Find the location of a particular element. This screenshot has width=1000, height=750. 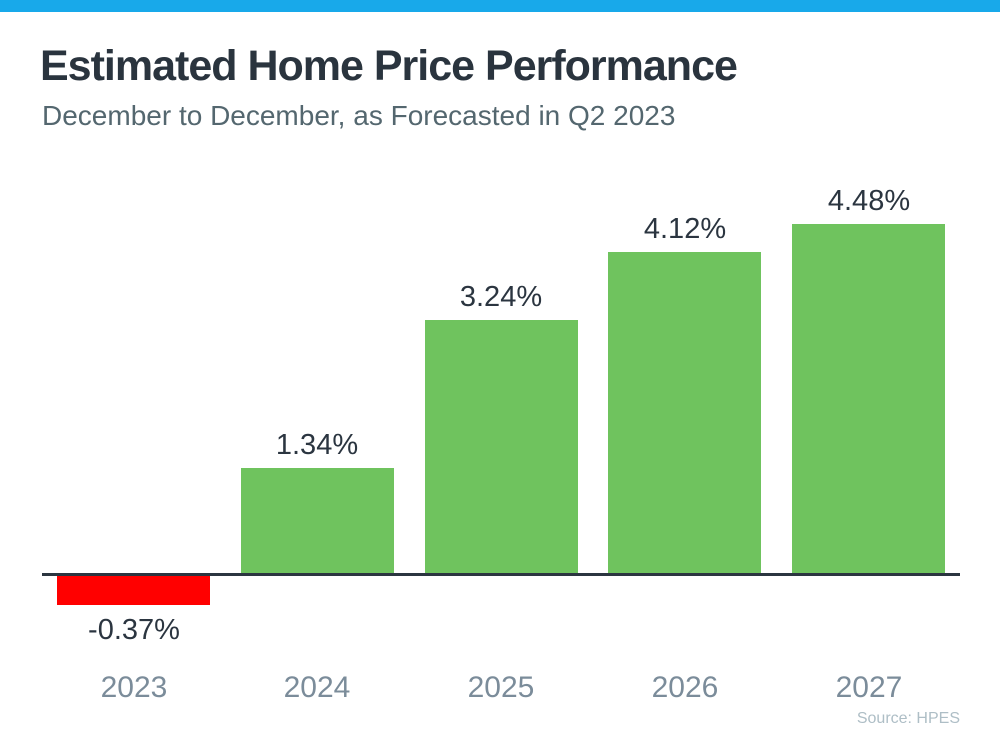

bar-value-label-2023: -0.37% is located at coordinates (134, 630).